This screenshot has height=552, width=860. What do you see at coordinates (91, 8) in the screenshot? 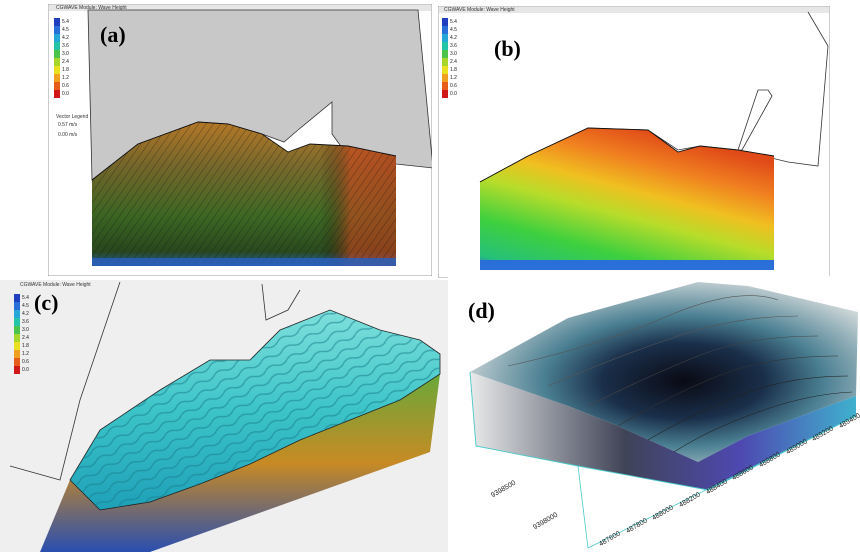
I see `panel-a-header: CGWAVE Module: Wave Height` at bounding box center [91, 8].